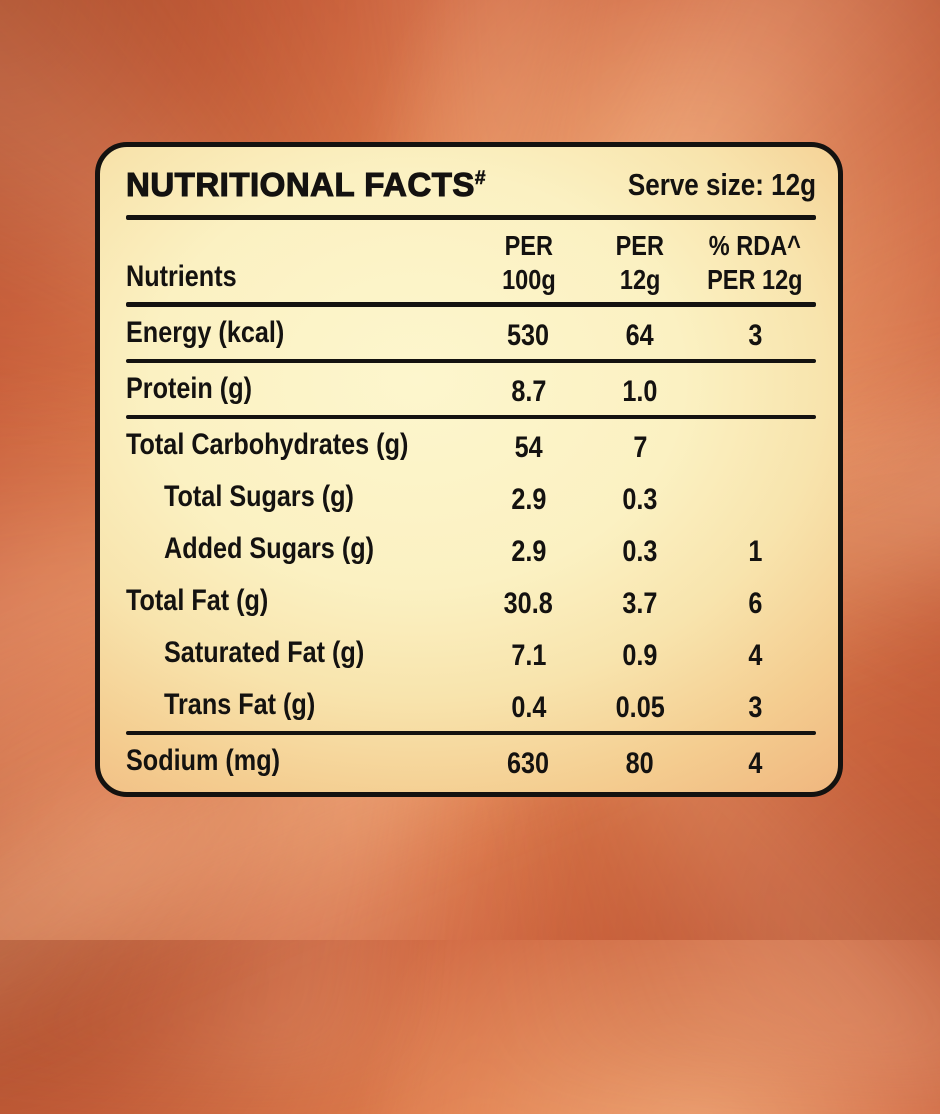  Describe the element at coordinates (264, 652) in the screenshot. I see `nutrient-label: Saturated Fat (g)` at that location.